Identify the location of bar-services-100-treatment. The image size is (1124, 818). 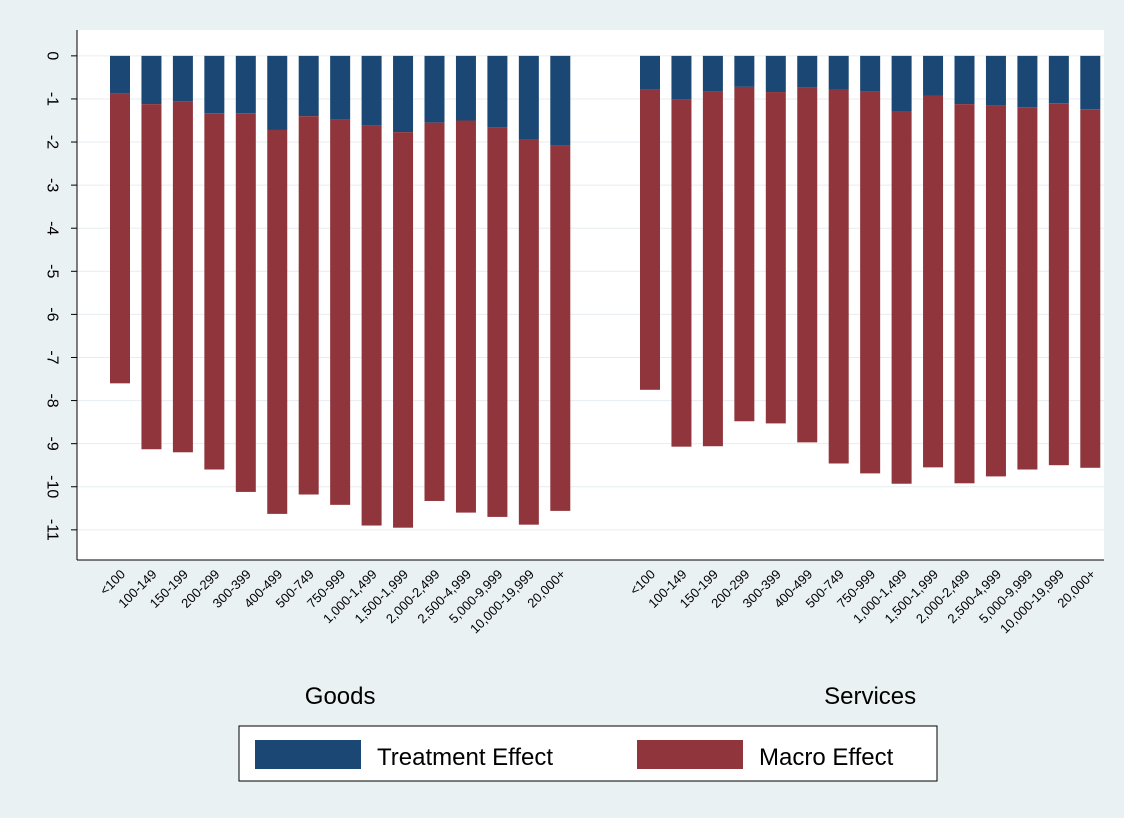
(650, 72).